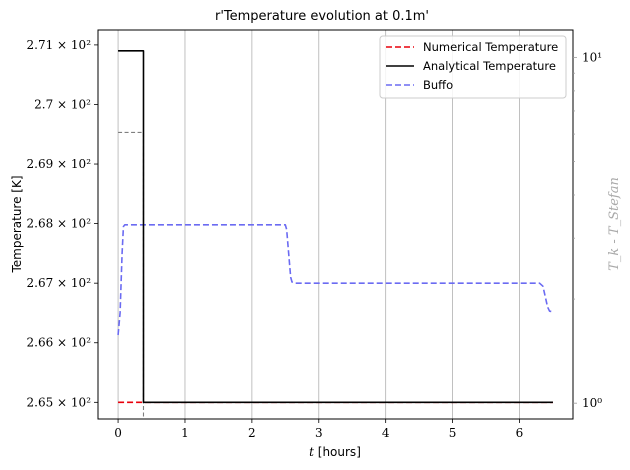 The image size is (630, 470). Describe the element at coordinates (322, 16) in the screenshot. I see `chart-title: r'Temperature evolution at 0.1m'` at that location.